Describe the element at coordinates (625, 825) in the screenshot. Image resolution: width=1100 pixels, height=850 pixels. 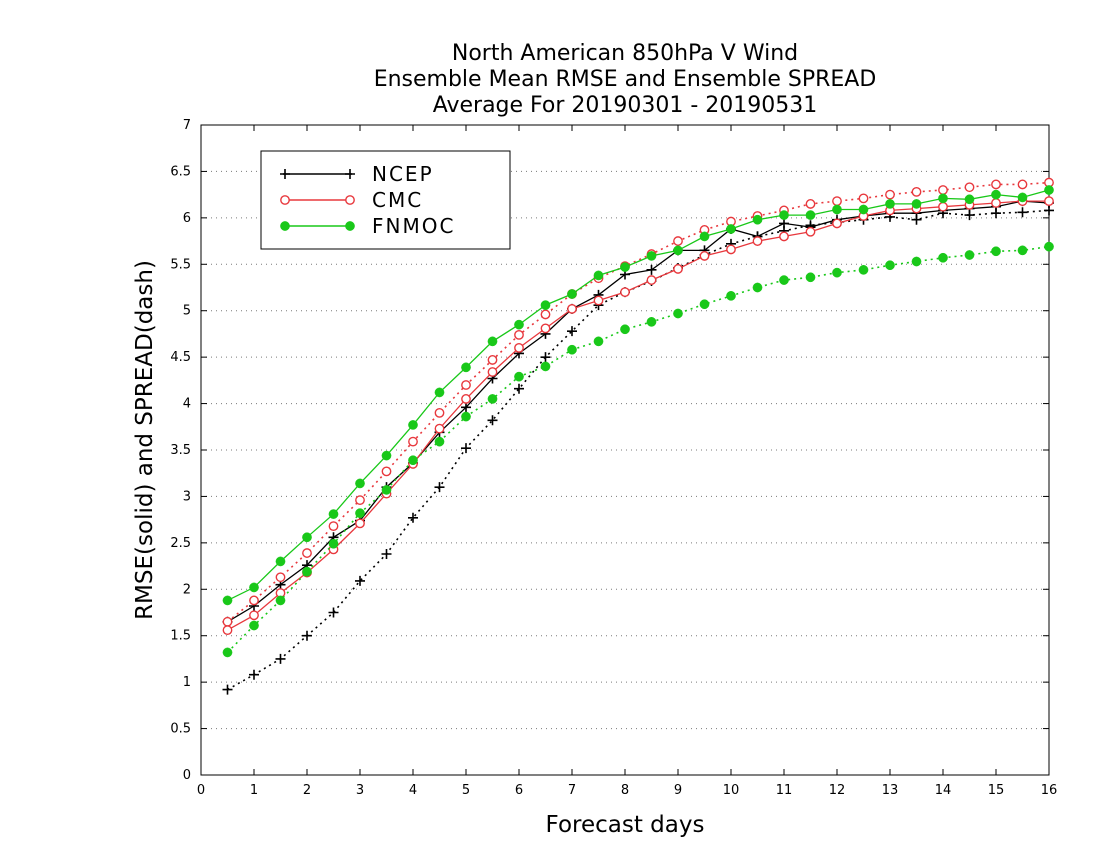
I see `x-axis-label: Forecast days` at that location.